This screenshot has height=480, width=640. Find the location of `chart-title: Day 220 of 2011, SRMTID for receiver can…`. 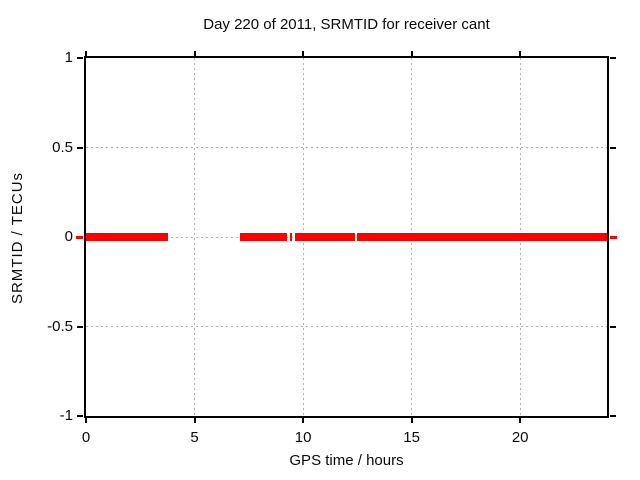

chart-title: Day 220 of 2011, SRMTID for receiver can… is located at coordinates (346, 24).